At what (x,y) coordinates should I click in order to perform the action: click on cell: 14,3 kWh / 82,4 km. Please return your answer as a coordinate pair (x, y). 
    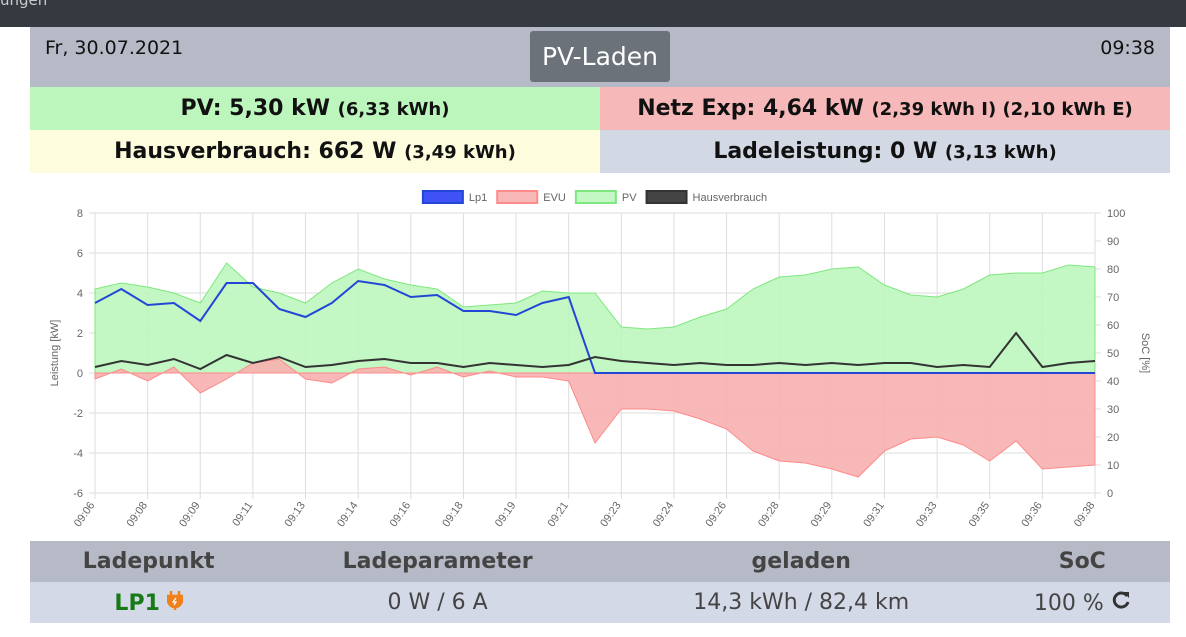
    Looking at the image, I should click on (801, 602).